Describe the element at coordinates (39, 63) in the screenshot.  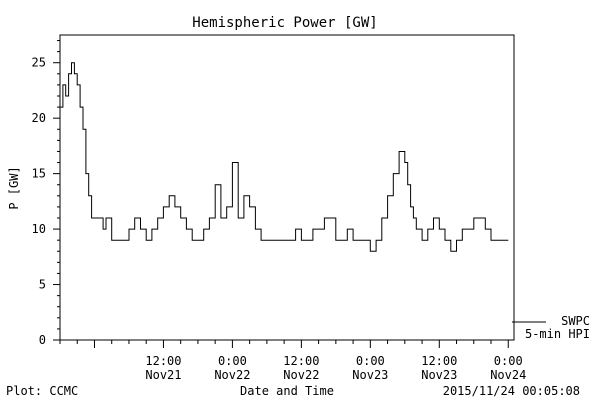
I see `y-tick-label: 25` at that location.